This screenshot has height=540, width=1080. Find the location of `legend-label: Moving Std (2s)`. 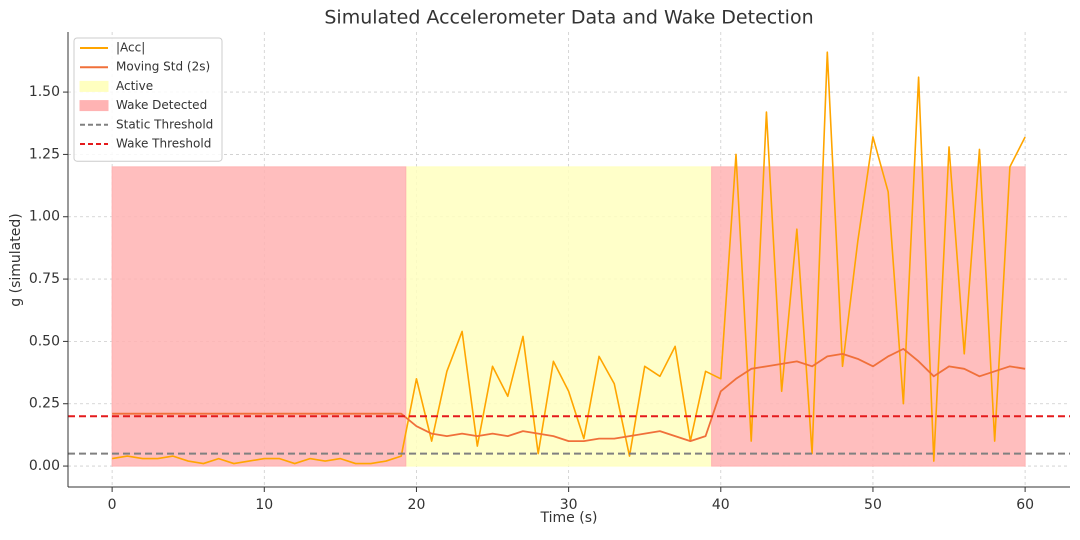

legend-label: Moving Std (2s) is located at coordinates (163, 67).